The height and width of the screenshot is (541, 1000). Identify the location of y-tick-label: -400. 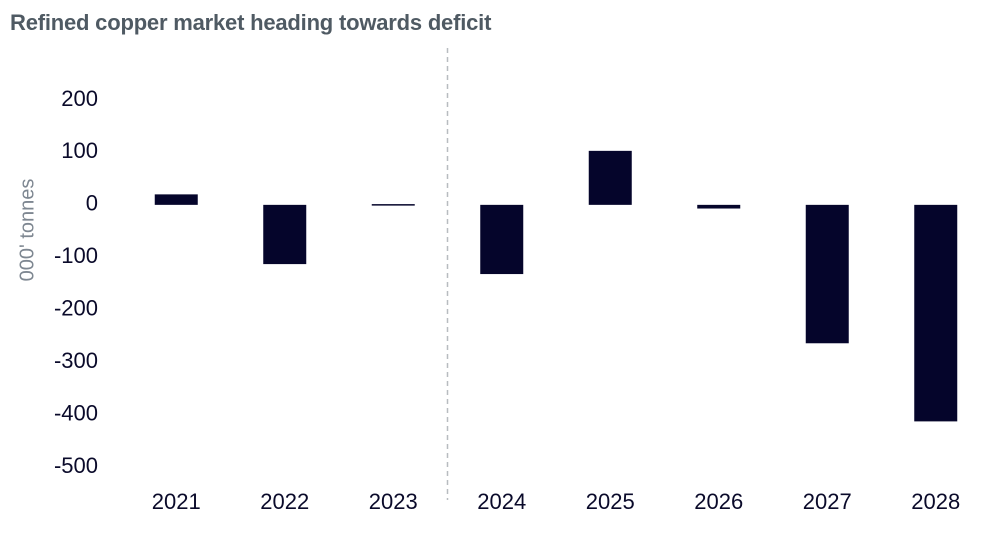
(76, 412).